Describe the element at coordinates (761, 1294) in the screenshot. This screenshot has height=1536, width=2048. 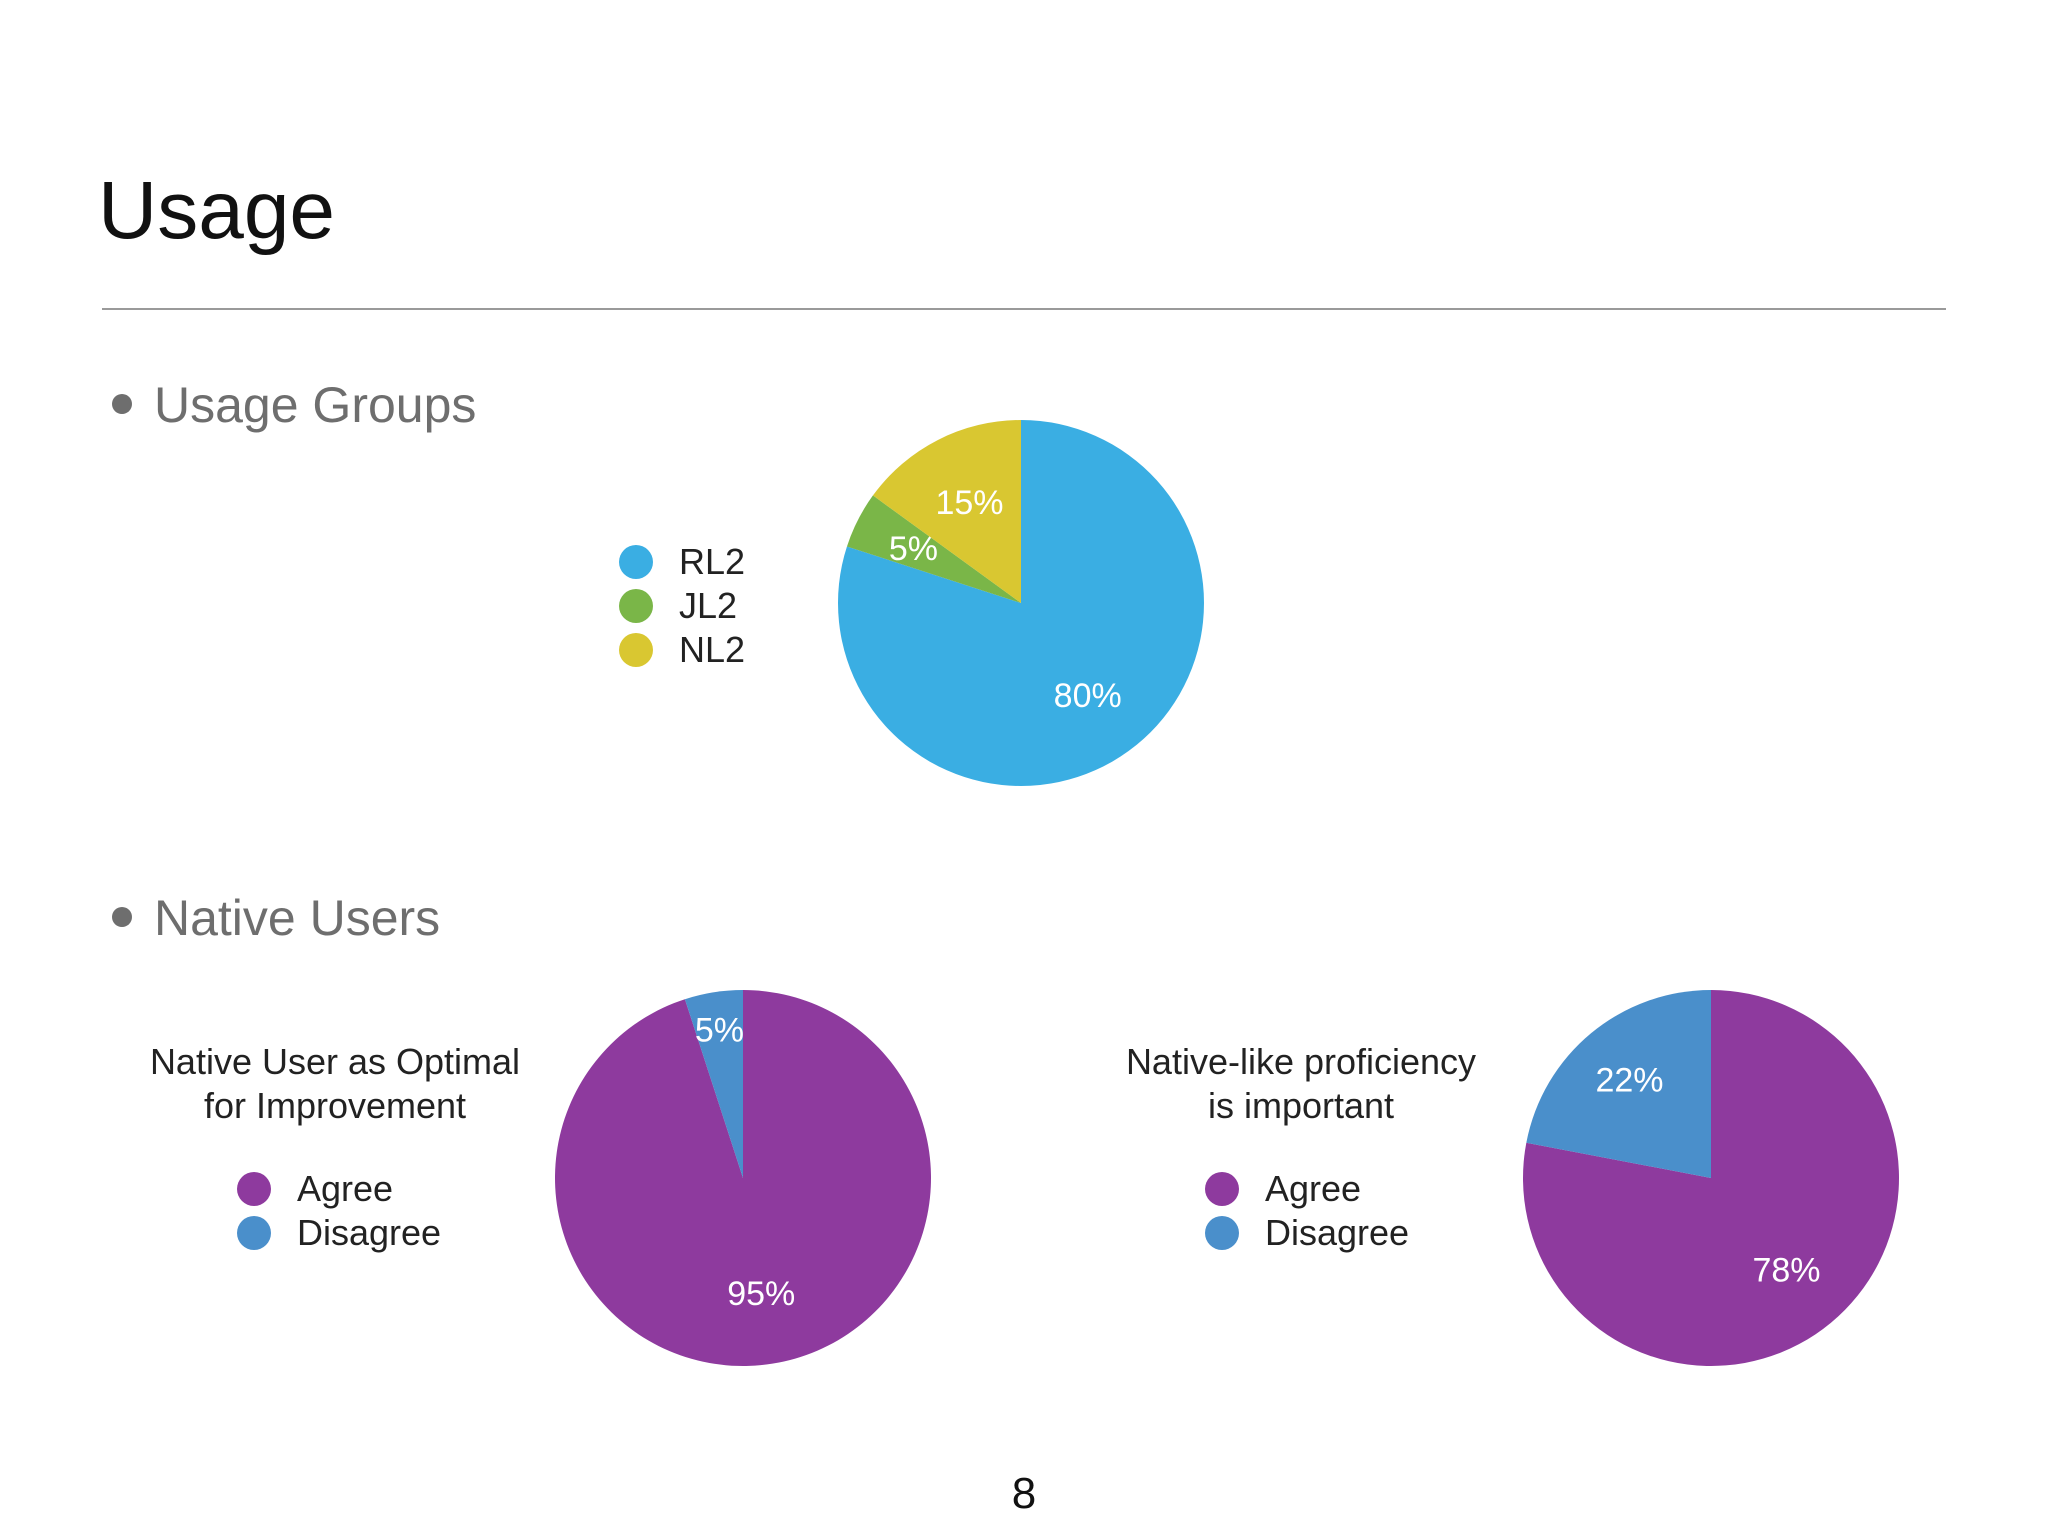
I see `pie-data-label: 95%` at that location.